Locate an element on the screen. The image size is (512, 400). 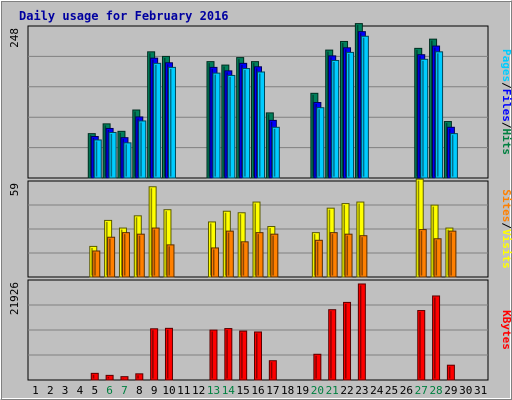
legend-entry: Hits is located at coordinates (506, 142).